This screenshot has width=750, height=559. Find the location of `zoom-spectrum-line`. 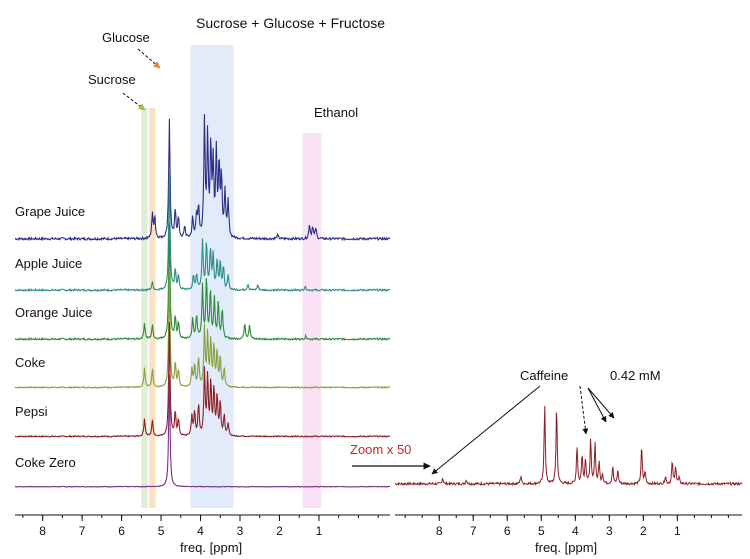

zoom-spectrum-line is located at coordinates (568, 446).